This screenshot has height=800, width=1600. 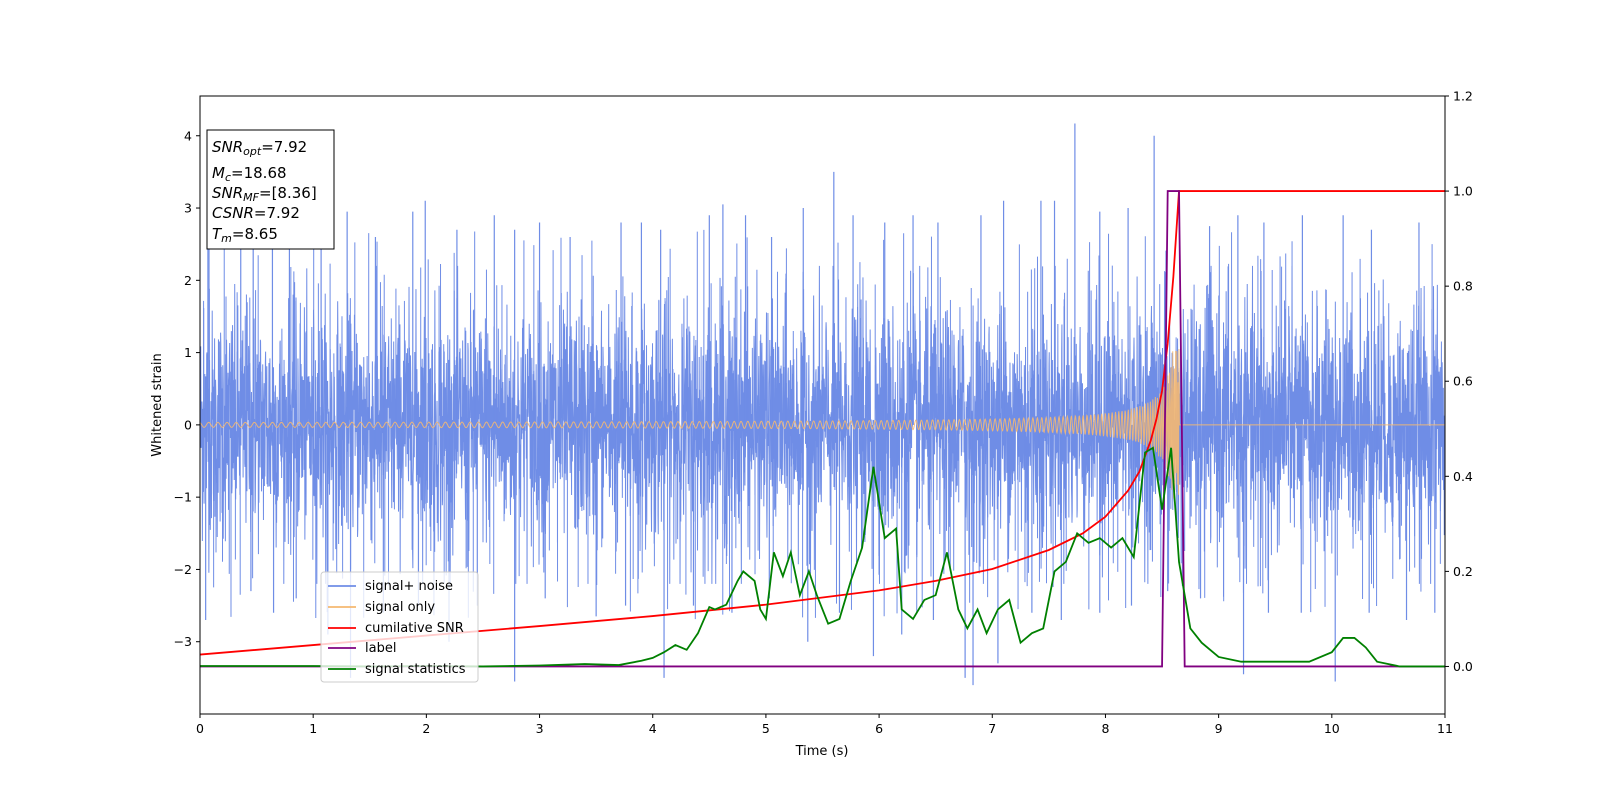 What do you see at coordinates (259, 173) in the screenshot?
I see `info-mc-value: =18.68` at bounding box center [259, 173].